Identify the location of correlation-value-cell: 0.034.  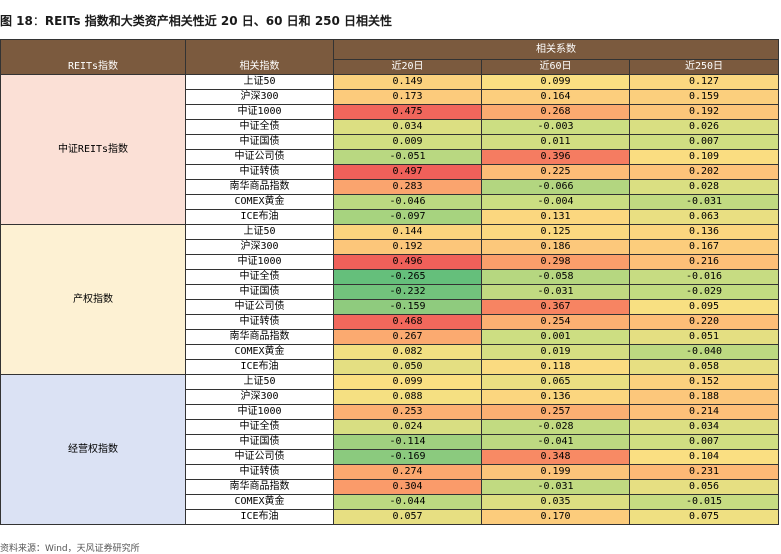
(704, 427).